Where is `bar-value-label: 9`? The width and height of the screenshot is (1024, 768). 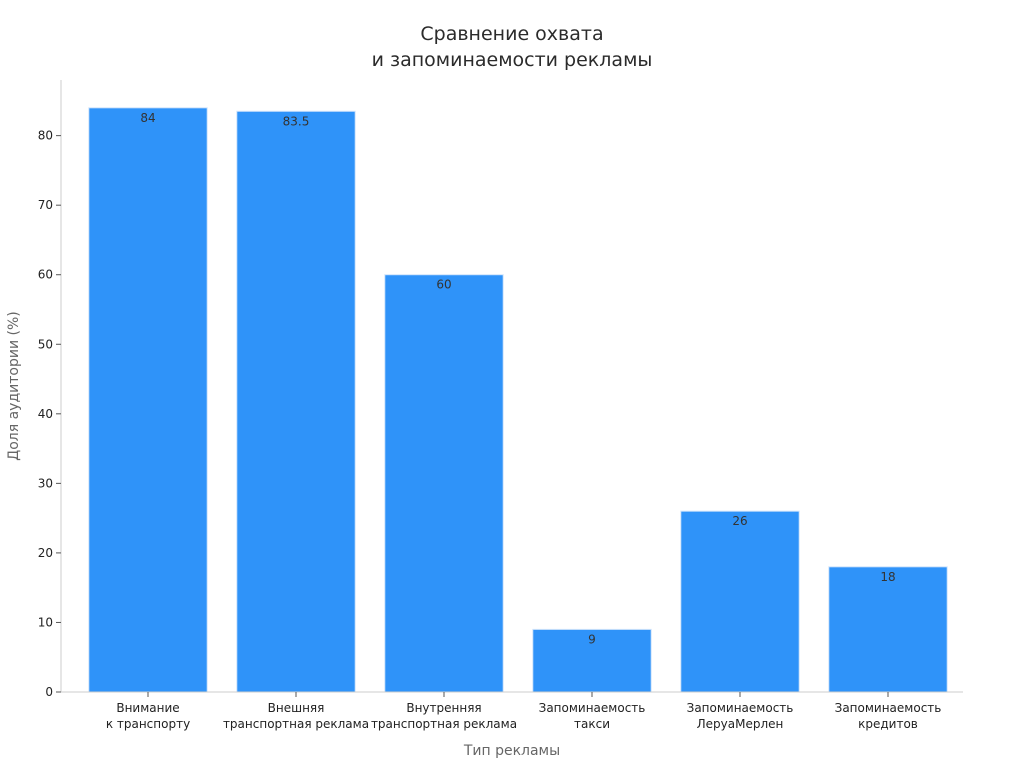
bar-value-label: 9 is located at coordinates (592, 639).